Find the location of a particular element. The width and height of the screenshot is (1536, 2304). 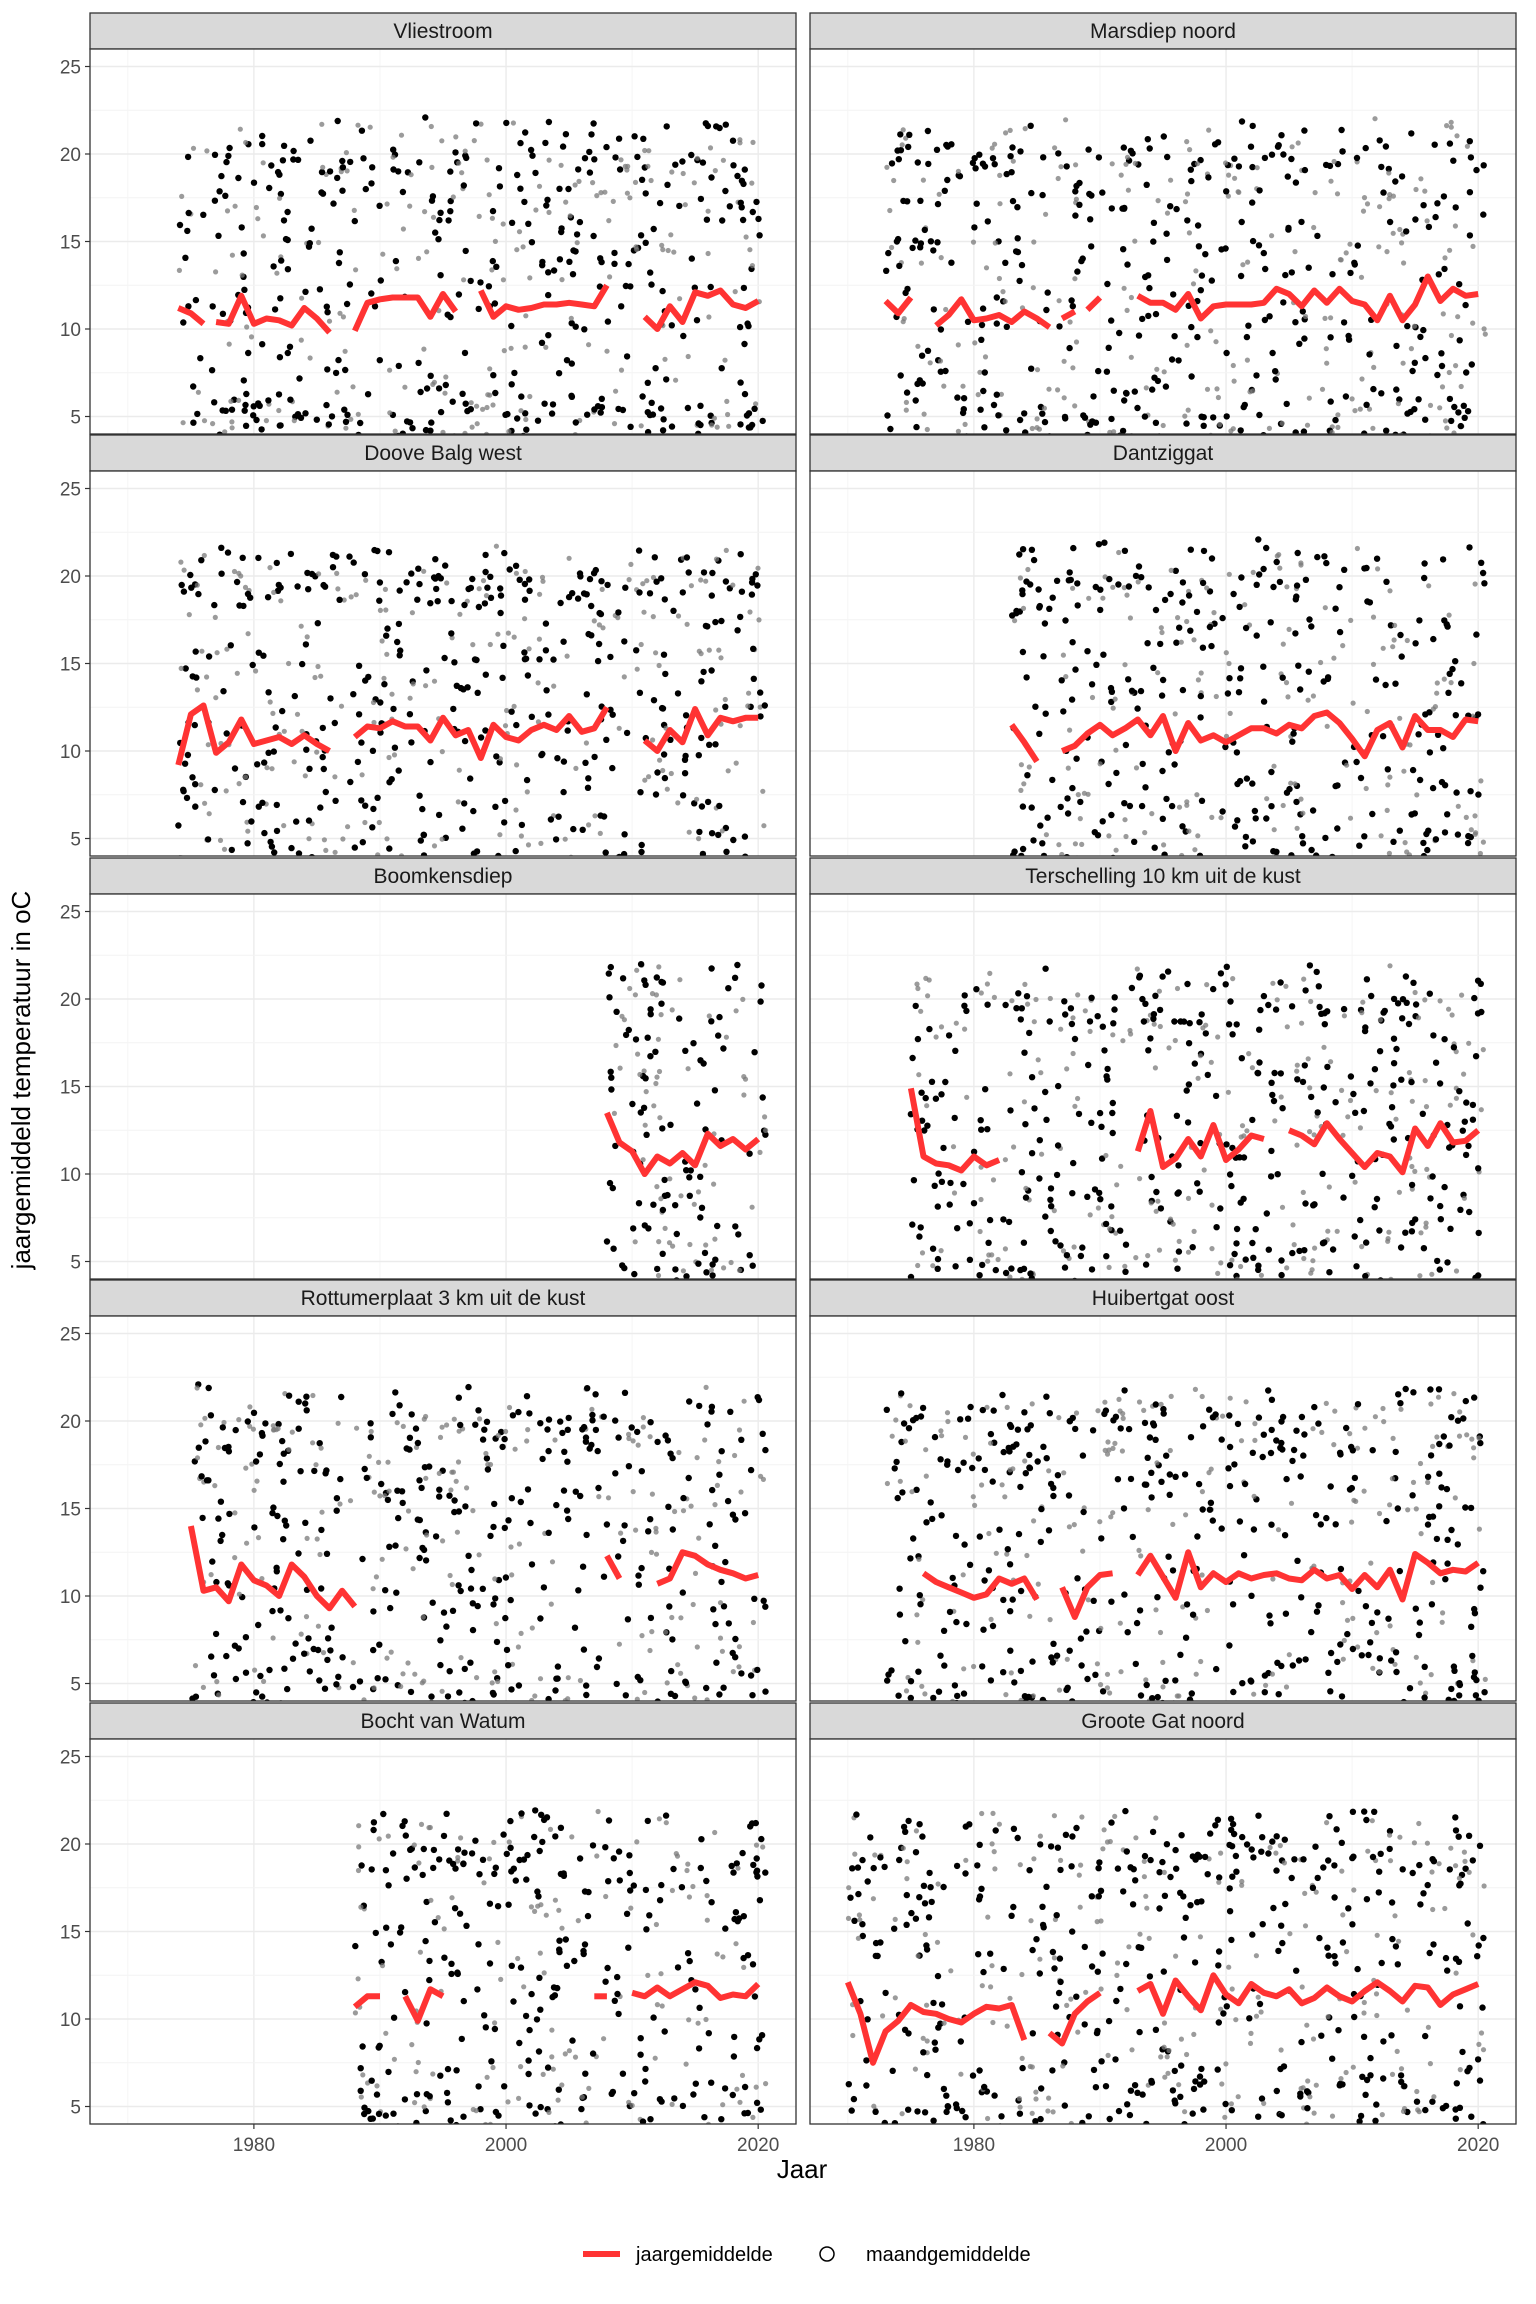

annual-mean-lines is located at coordinates (468, 309).